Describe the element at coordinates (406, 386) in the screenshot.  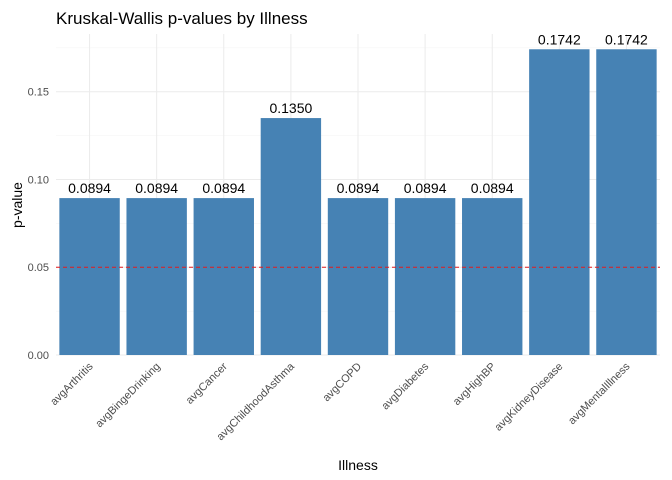
I see `x-tick-label: avgDiabetes` at that location.